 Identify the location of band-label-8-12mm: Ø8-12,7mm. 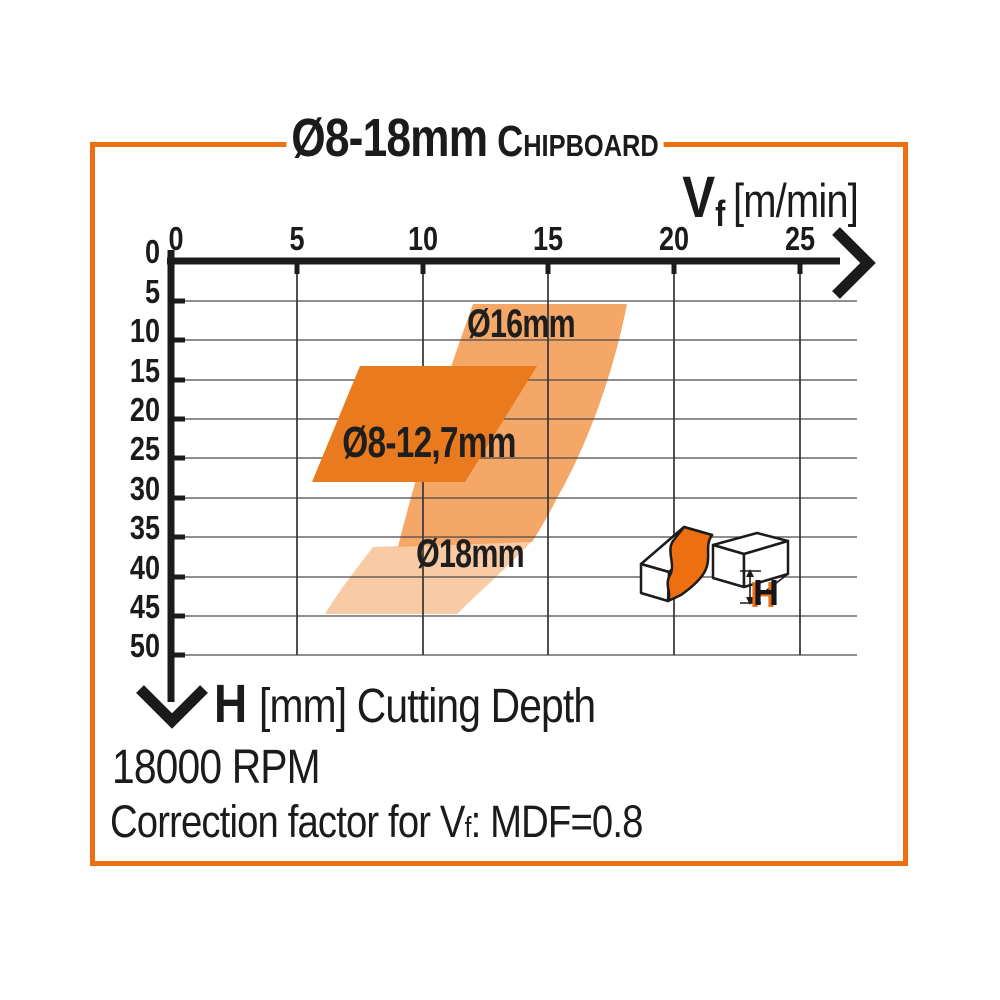
(429, 442).